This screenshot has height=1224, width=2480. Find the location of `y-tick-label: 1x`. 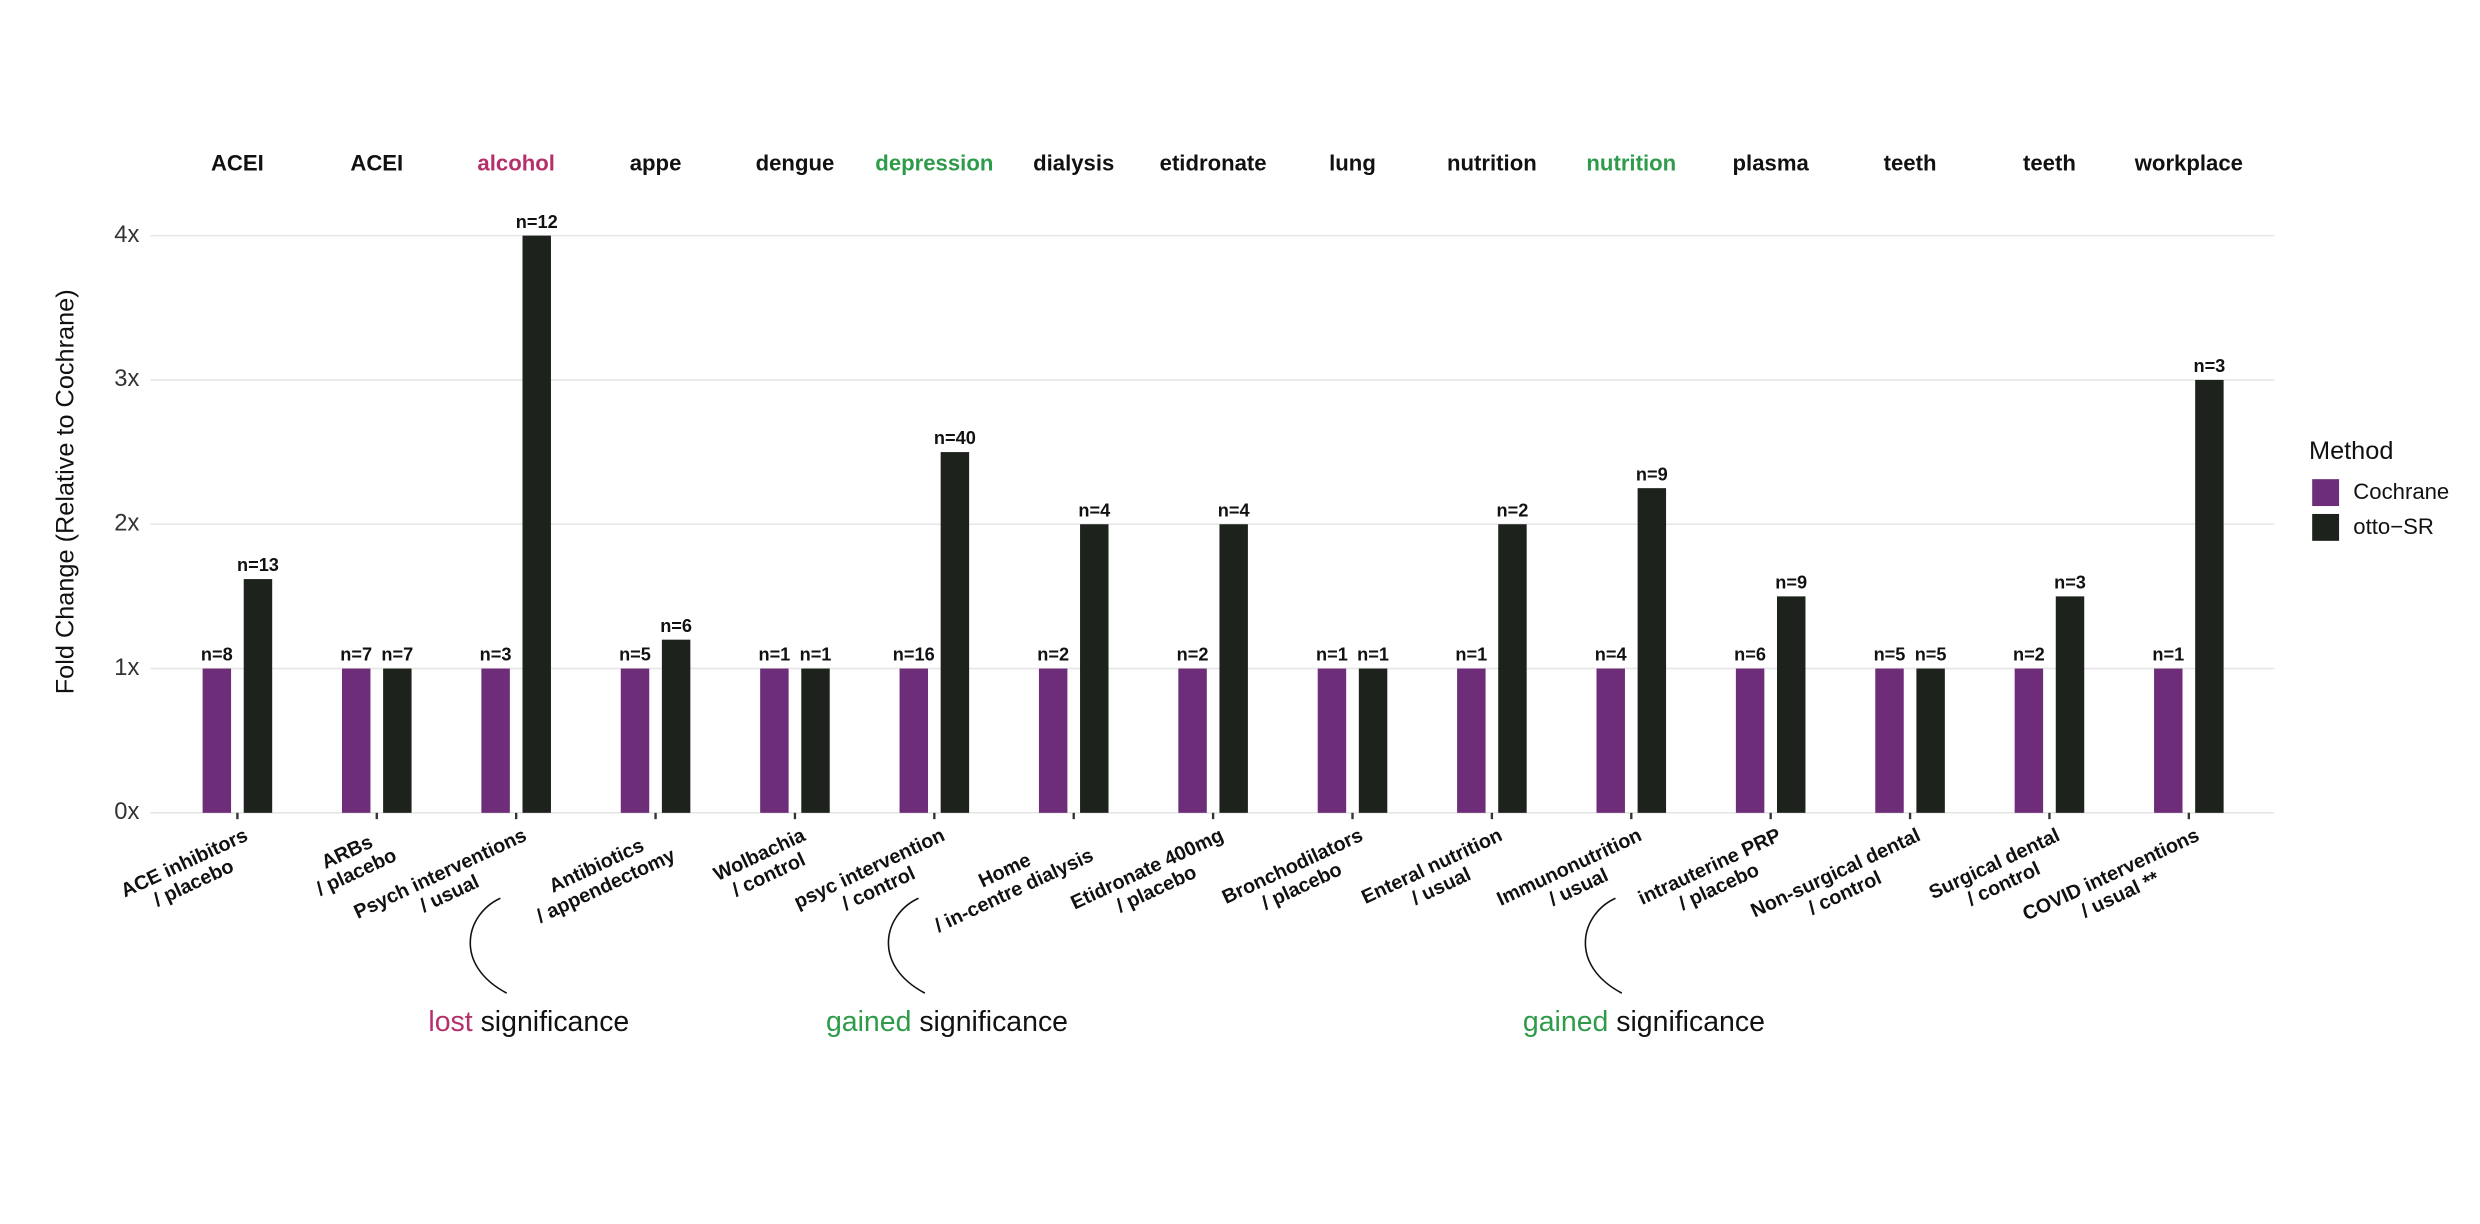

y-tick-label: 1x is located at coordinates (126, 668).